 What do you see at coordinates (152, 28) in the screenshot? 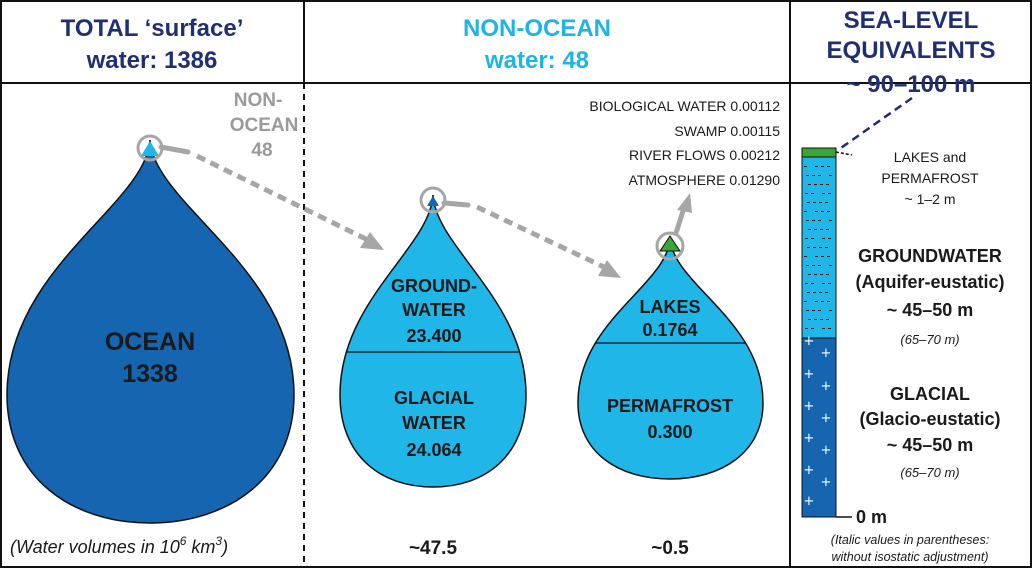
I see `total-title-line1: TOTAL ‘surface’` at bounding box center [152, 28].